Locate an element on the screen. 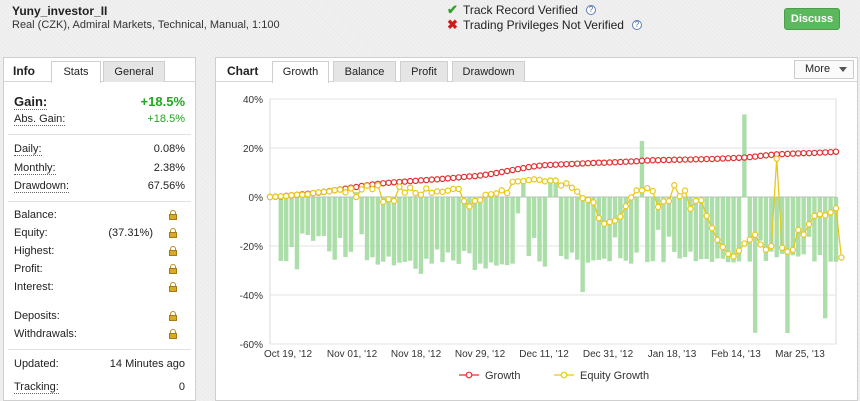  divider is located at coordinates (99, 349).